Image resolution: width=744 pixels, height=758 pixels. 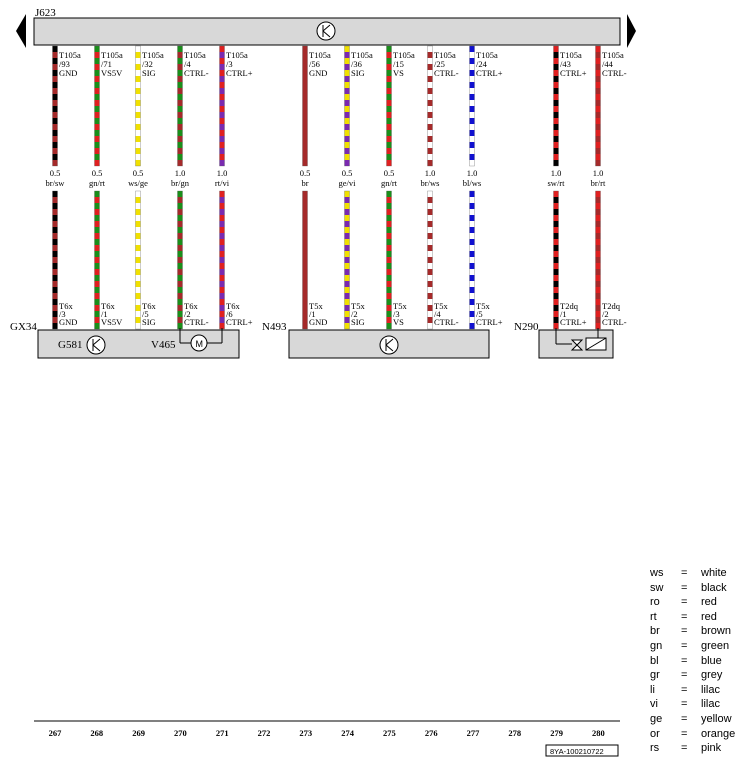 I want to click on upper-pin-label: CTRL-, so click(x=614, y=73).